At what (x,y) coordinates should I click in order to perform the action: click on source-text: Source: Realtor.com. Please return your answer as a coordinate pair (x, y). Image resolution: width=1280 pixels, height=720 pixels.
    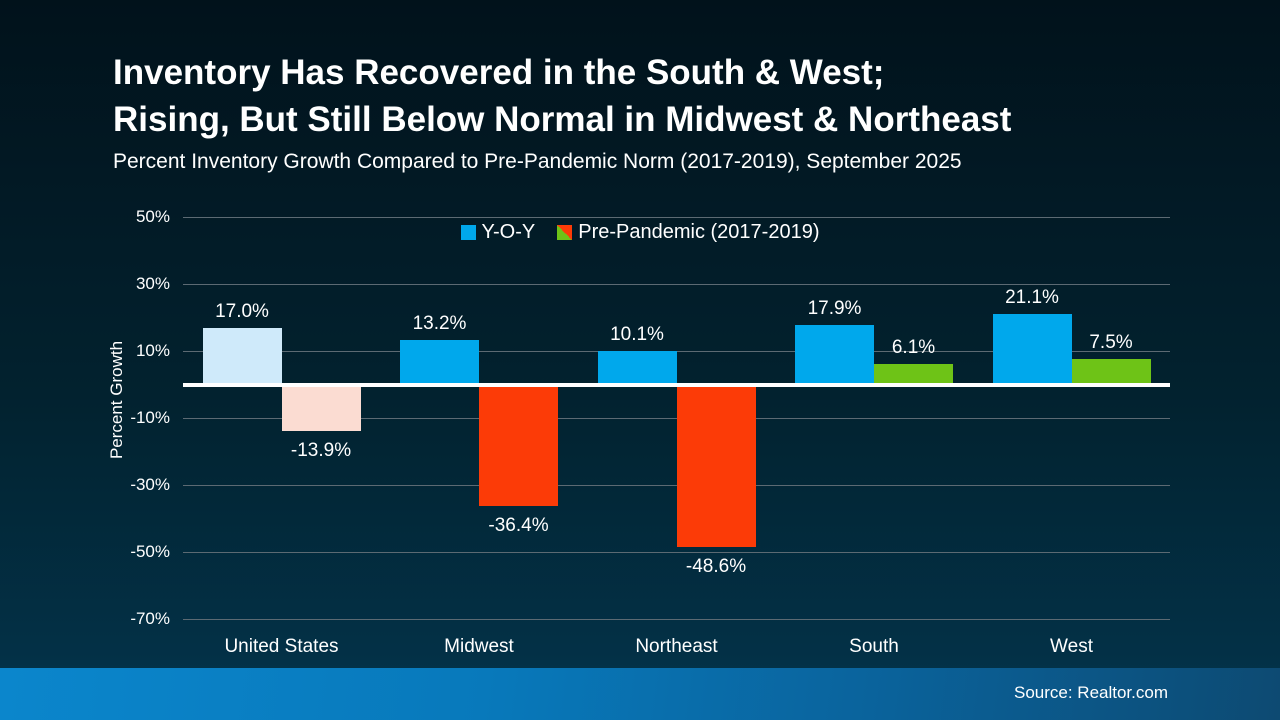
    Looking at the image, I should click on (1090, 692).